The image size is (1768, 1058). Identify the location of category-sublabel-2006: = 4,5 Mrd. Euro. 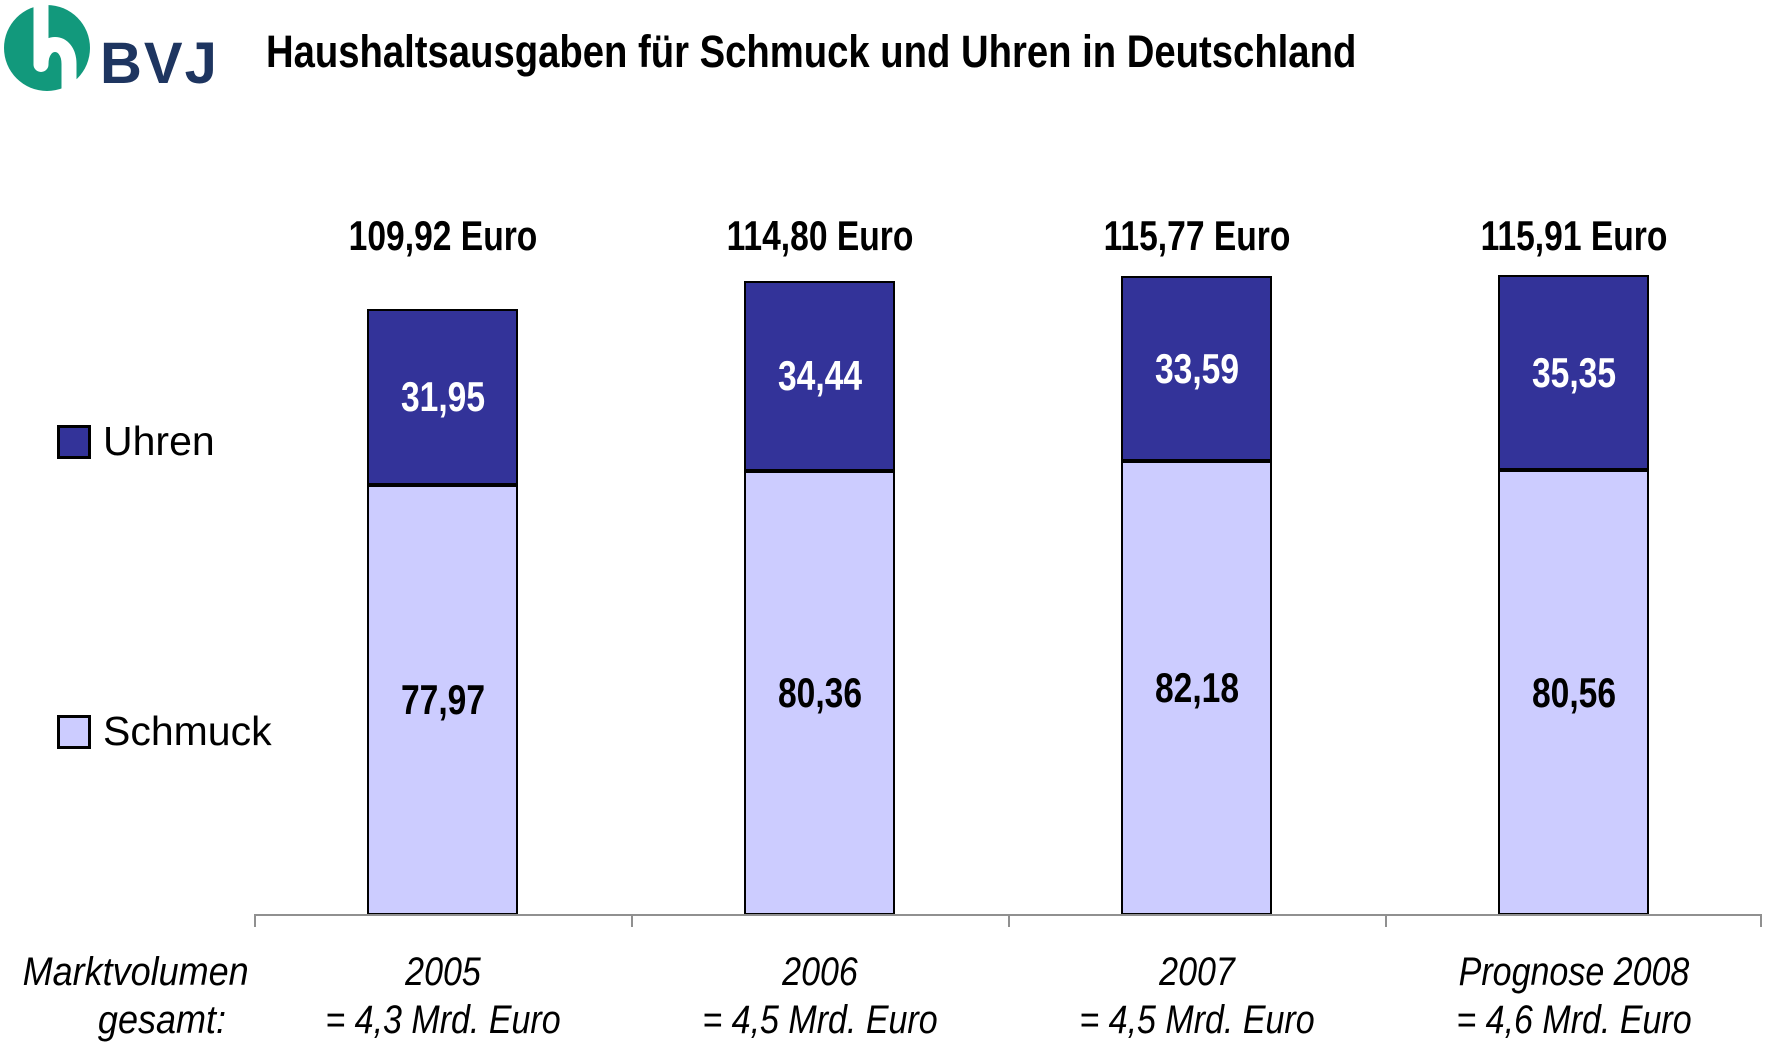
(819, 1020).